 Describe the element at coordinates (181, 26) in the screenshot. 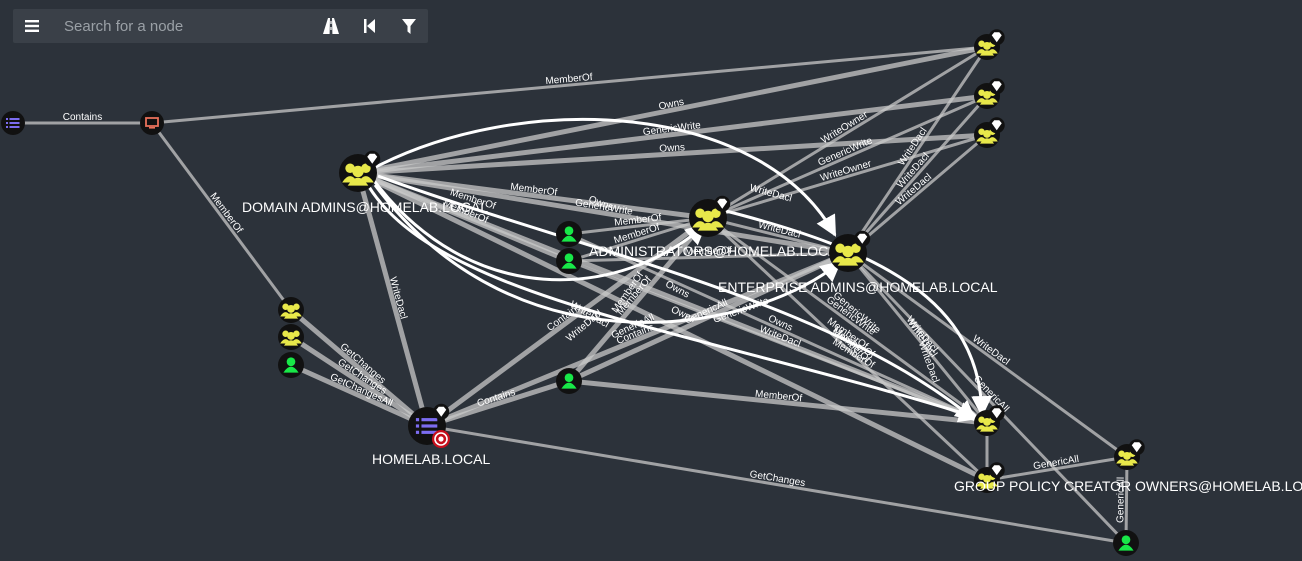

I see `search-input` at that location.